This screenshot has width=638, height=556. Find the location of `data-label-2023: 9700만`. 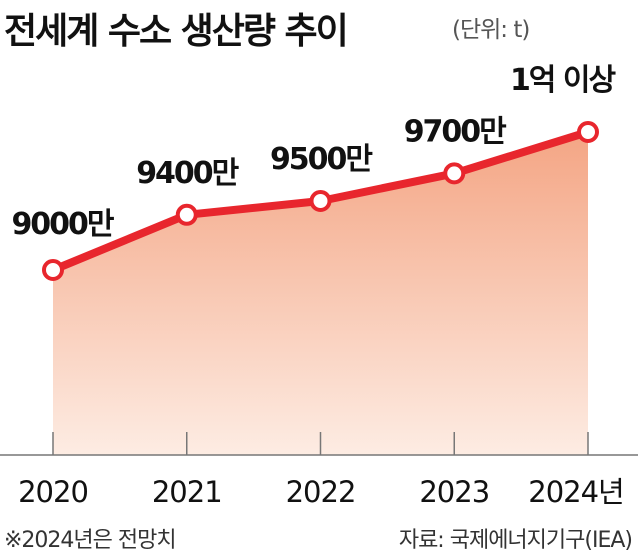

data-label-2023: 9700만 is located at coordinates (455, 131).